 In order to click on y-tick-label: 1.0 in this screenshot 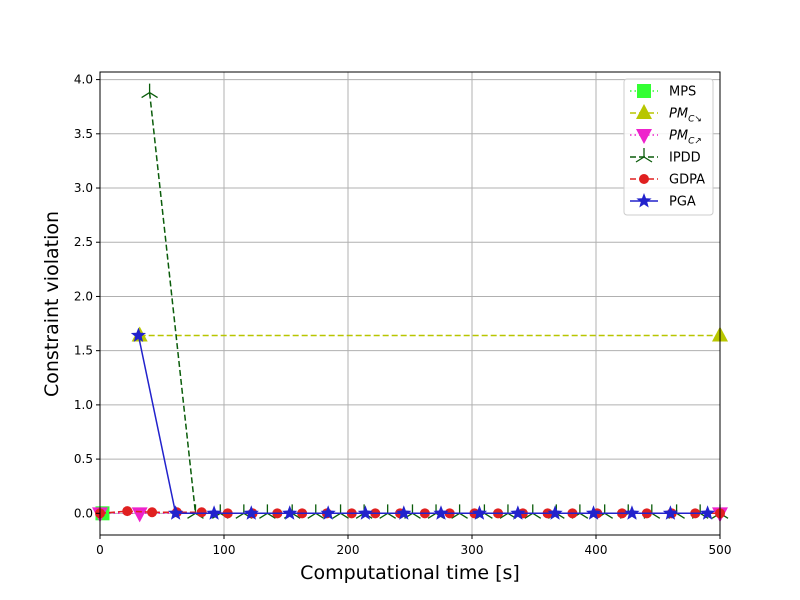, I will do `click(83, 405)`.